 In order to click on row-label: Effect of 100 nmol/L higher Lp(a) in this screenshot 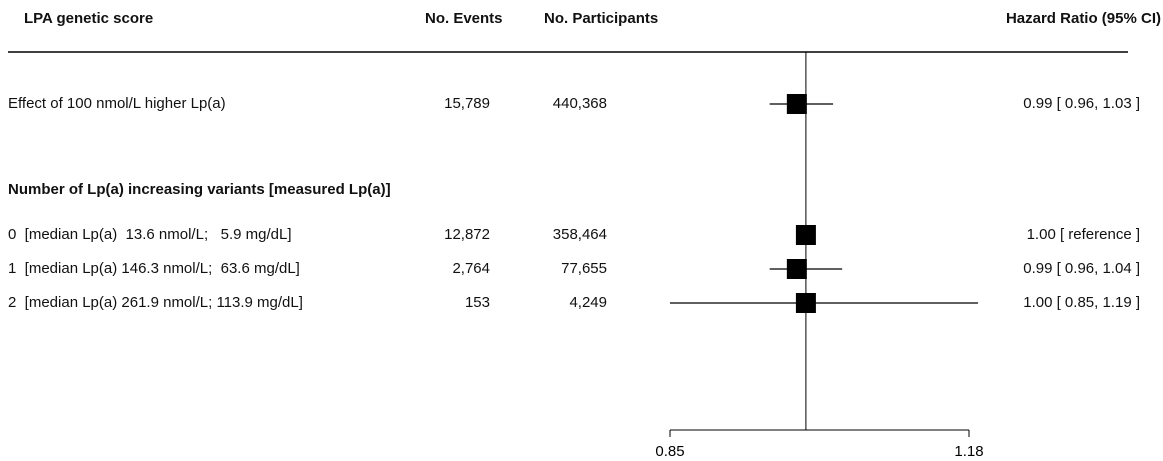, I will do `click(117, 103)`.